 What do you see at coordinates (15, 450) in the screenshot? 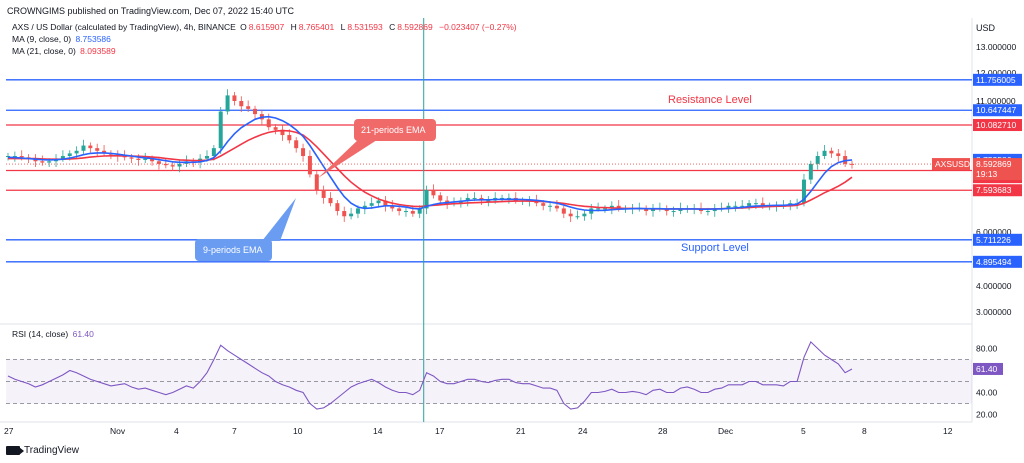
I see `tradingview-logo-icon` at bounding box center [15, 450].